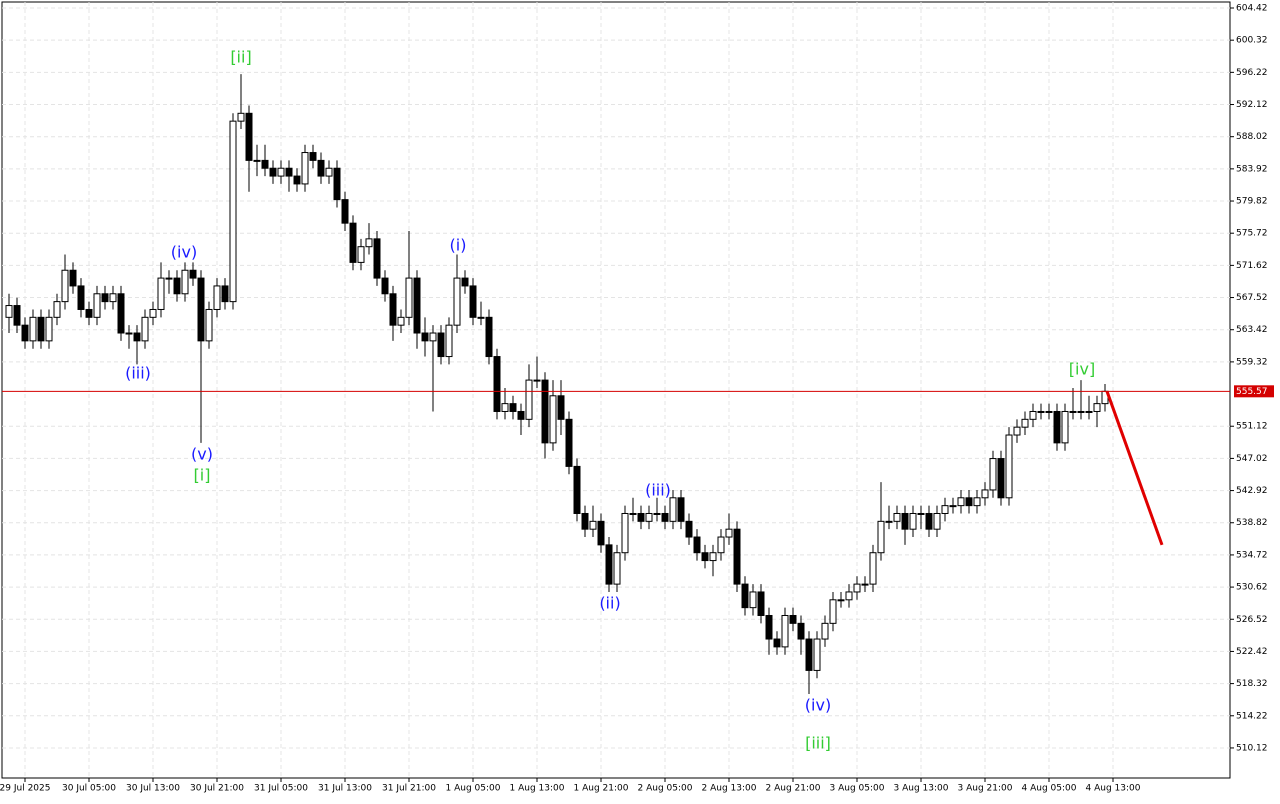  I want to click on y-tick-label: 510.12, so click(1252, 748).